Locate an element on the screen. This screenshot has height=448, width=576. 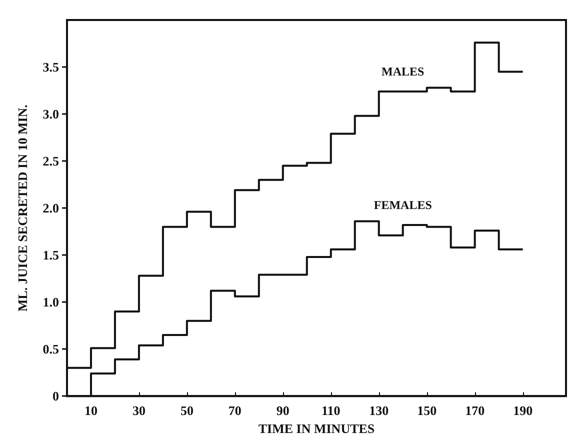
x-tick-label: 150 is located at coordinates (427, 410).